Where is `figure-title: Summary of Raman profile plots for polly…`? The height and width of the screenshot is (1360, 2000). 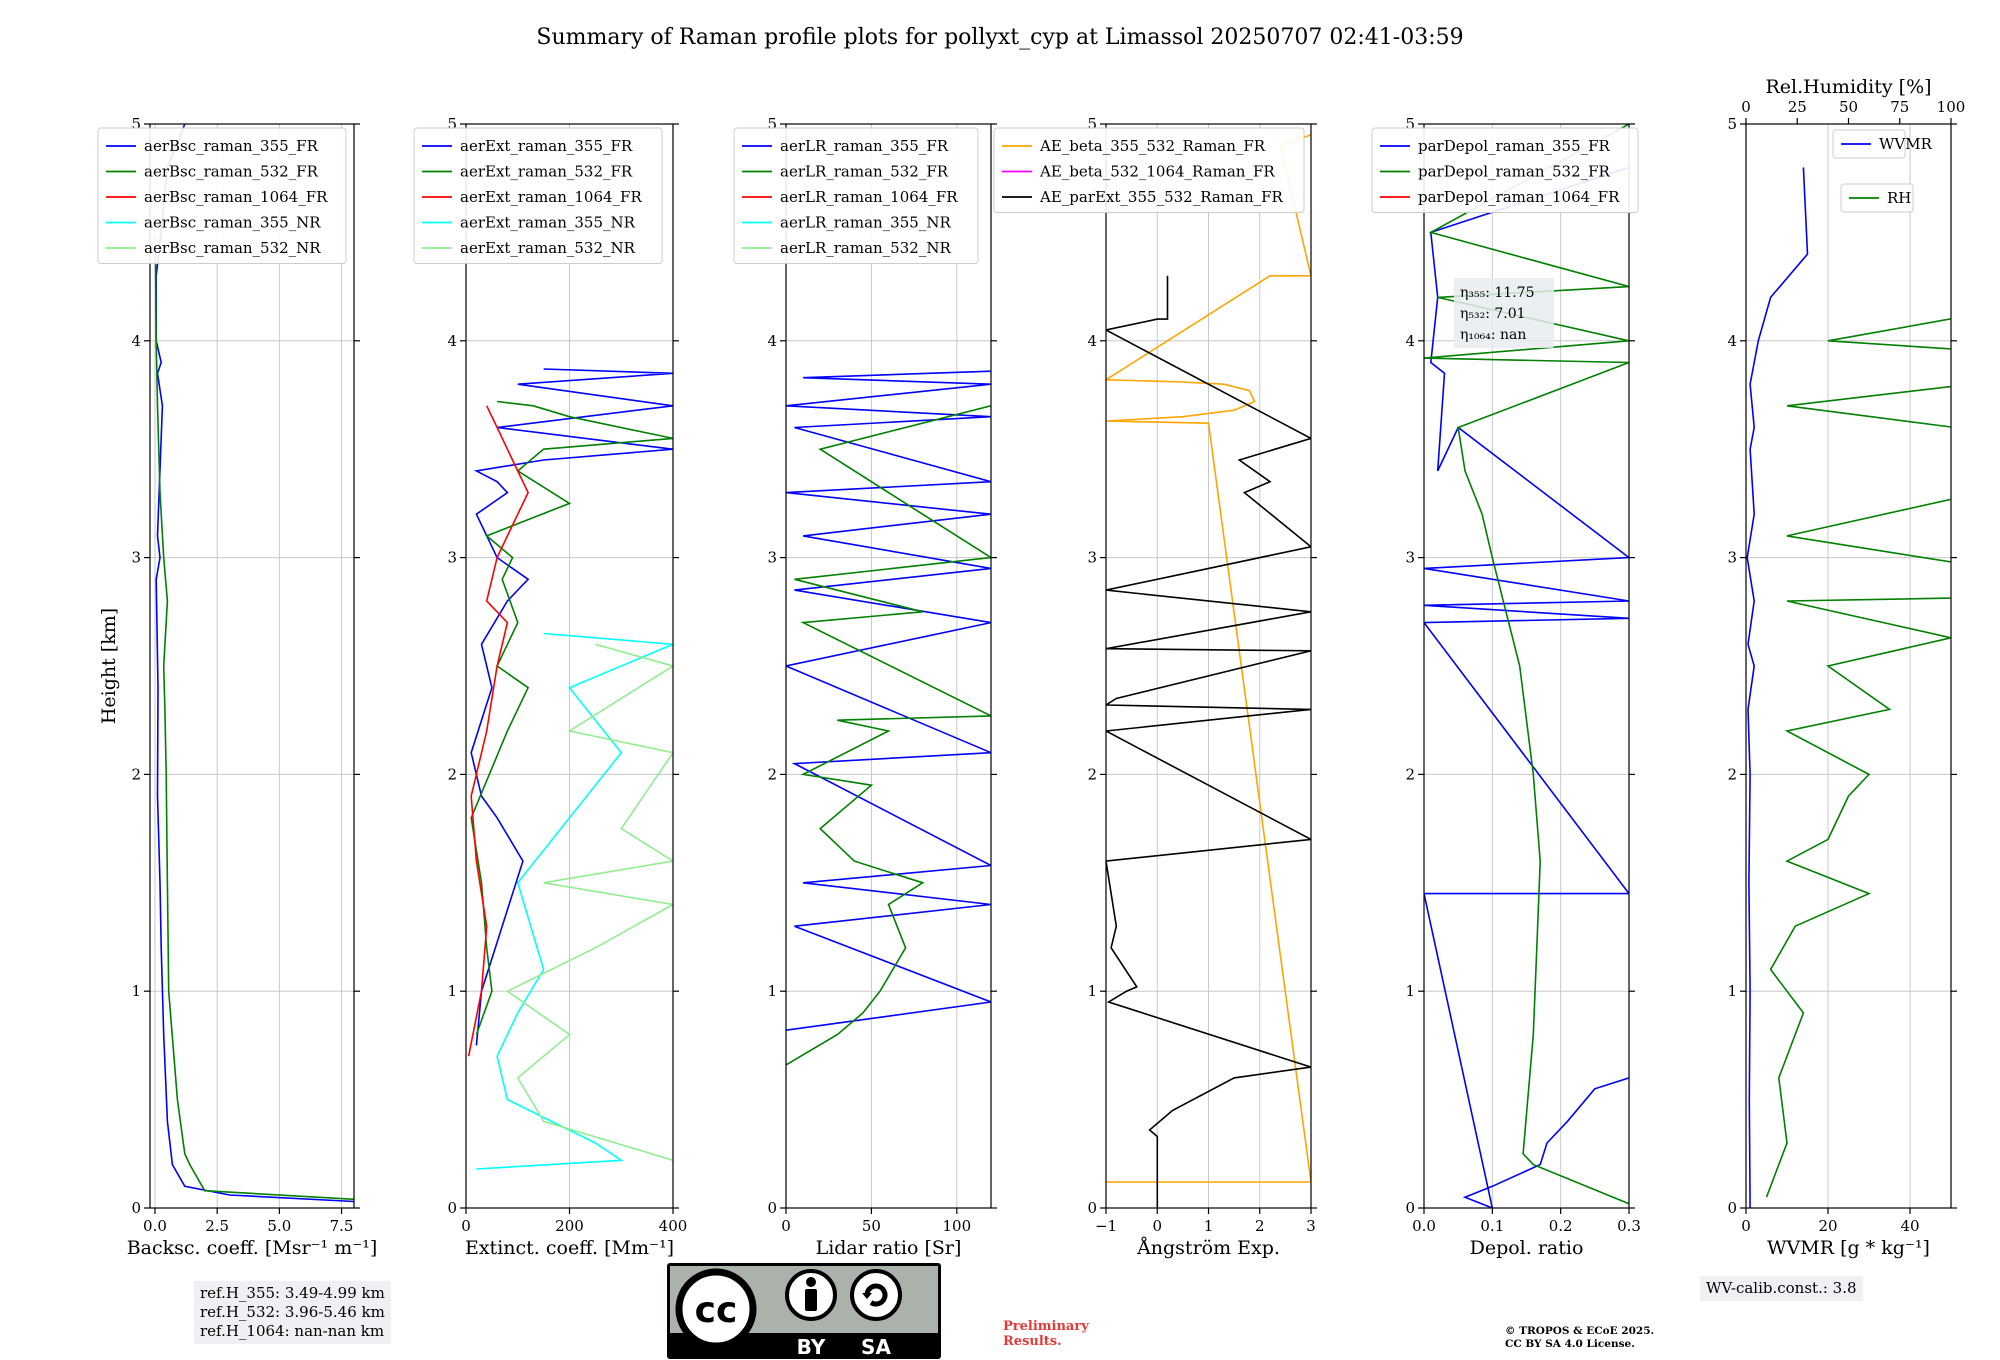
figure-title: Summary of Raman profile plots for polly… is located at coordinates (999, 37).